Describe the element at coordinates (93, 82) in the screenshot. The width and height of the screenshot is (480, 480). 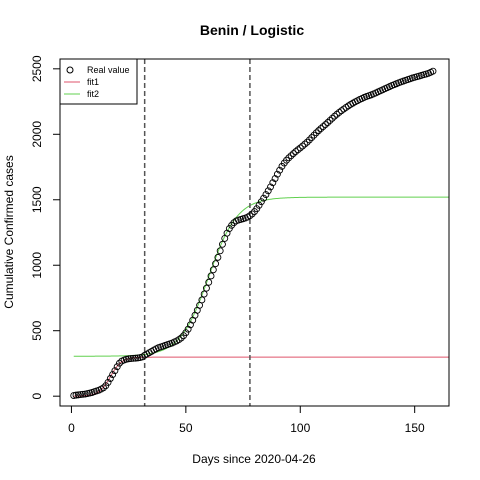
I see `legend-label-fit1: fit1` at that location.